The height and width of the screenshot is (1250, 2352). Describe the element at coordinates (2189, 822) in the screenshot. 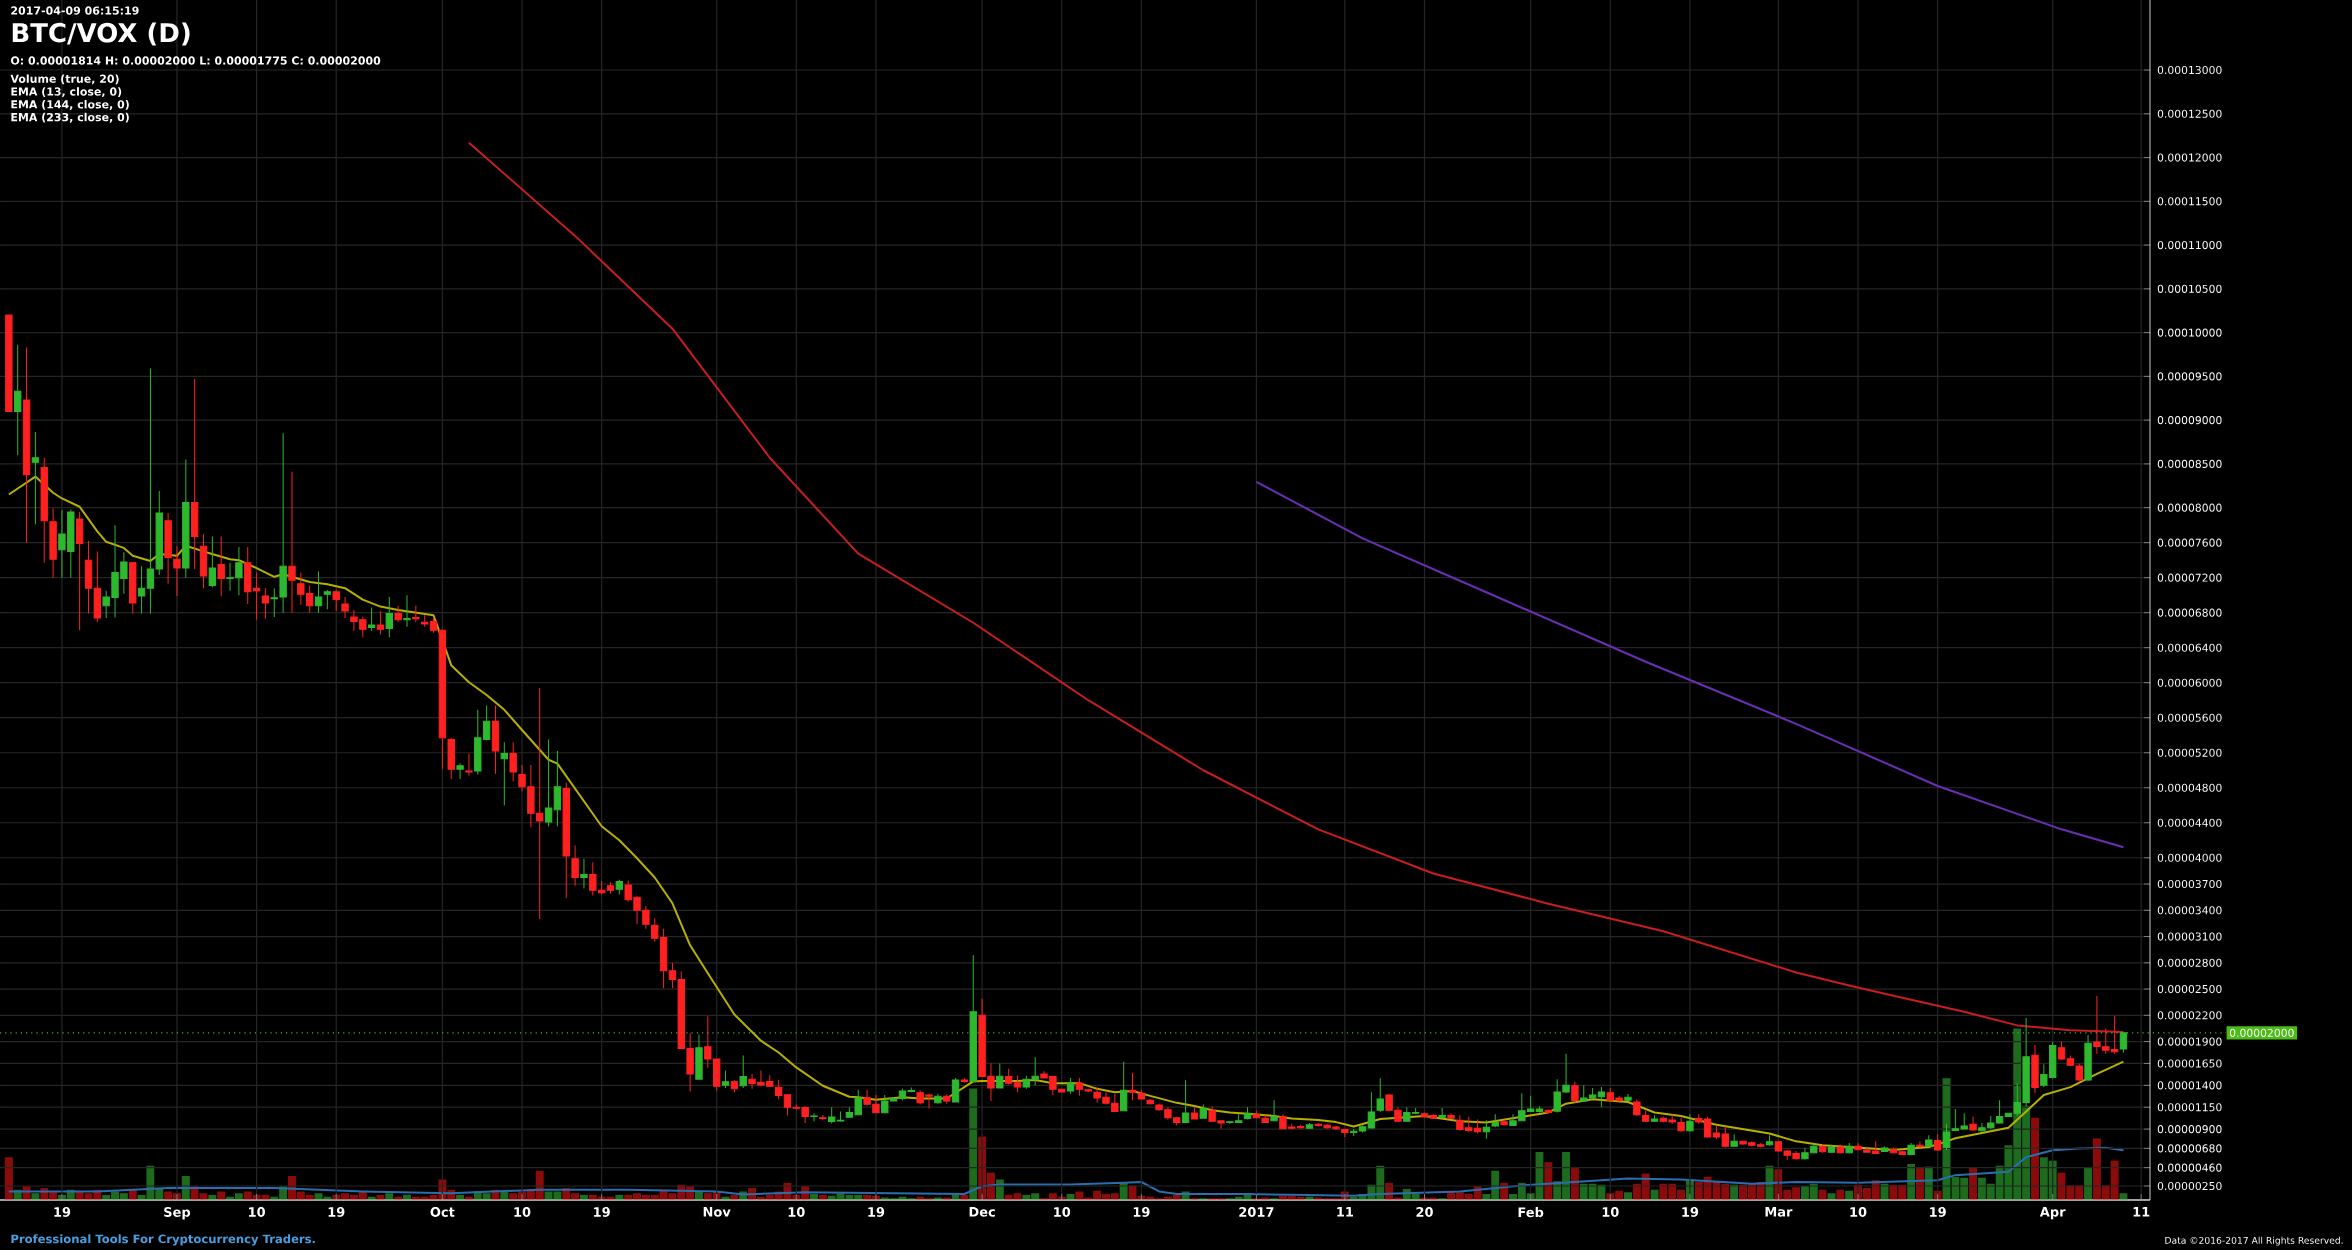

I see `y-tick-label: 0.00004400` at that location.